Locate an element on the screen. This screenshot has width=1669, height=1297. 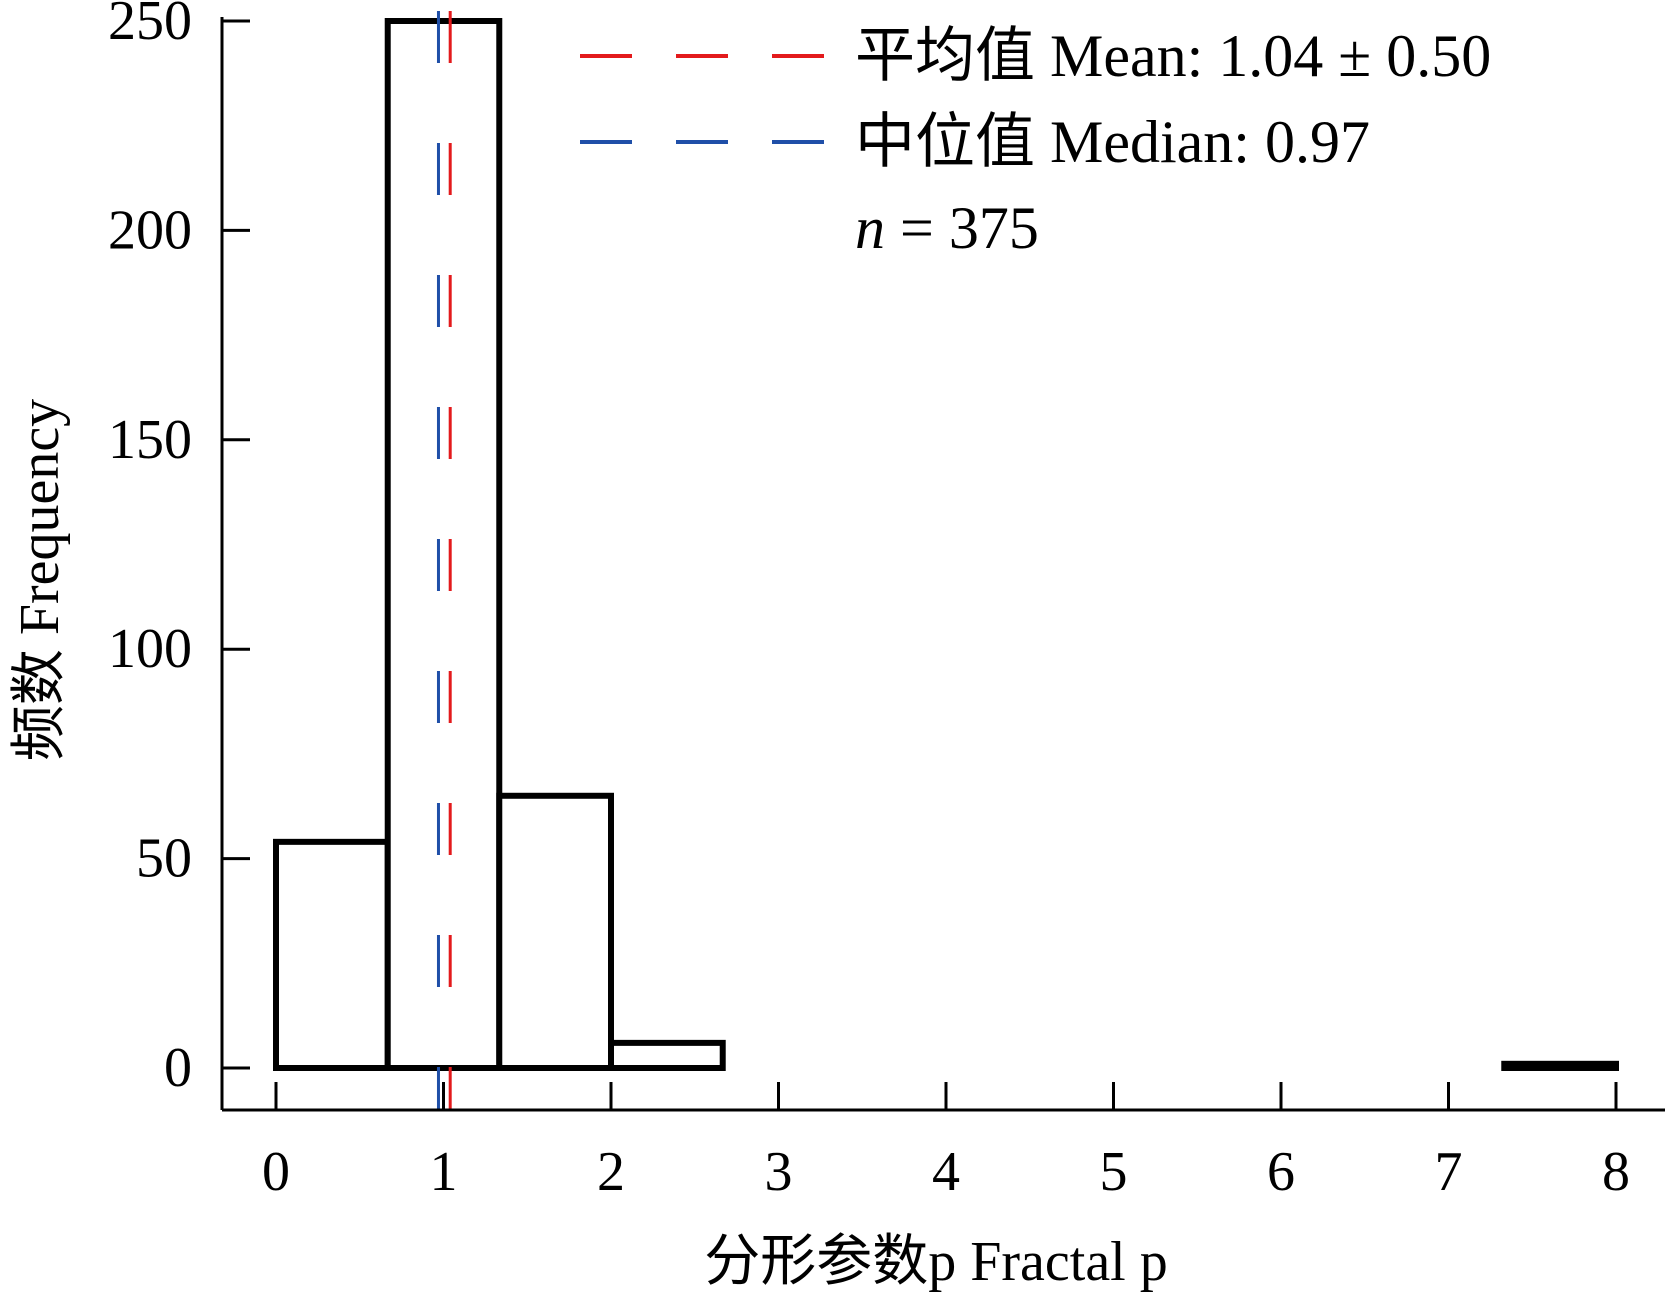
x-tick-label: 0 is located at coordinates (276, 1172).